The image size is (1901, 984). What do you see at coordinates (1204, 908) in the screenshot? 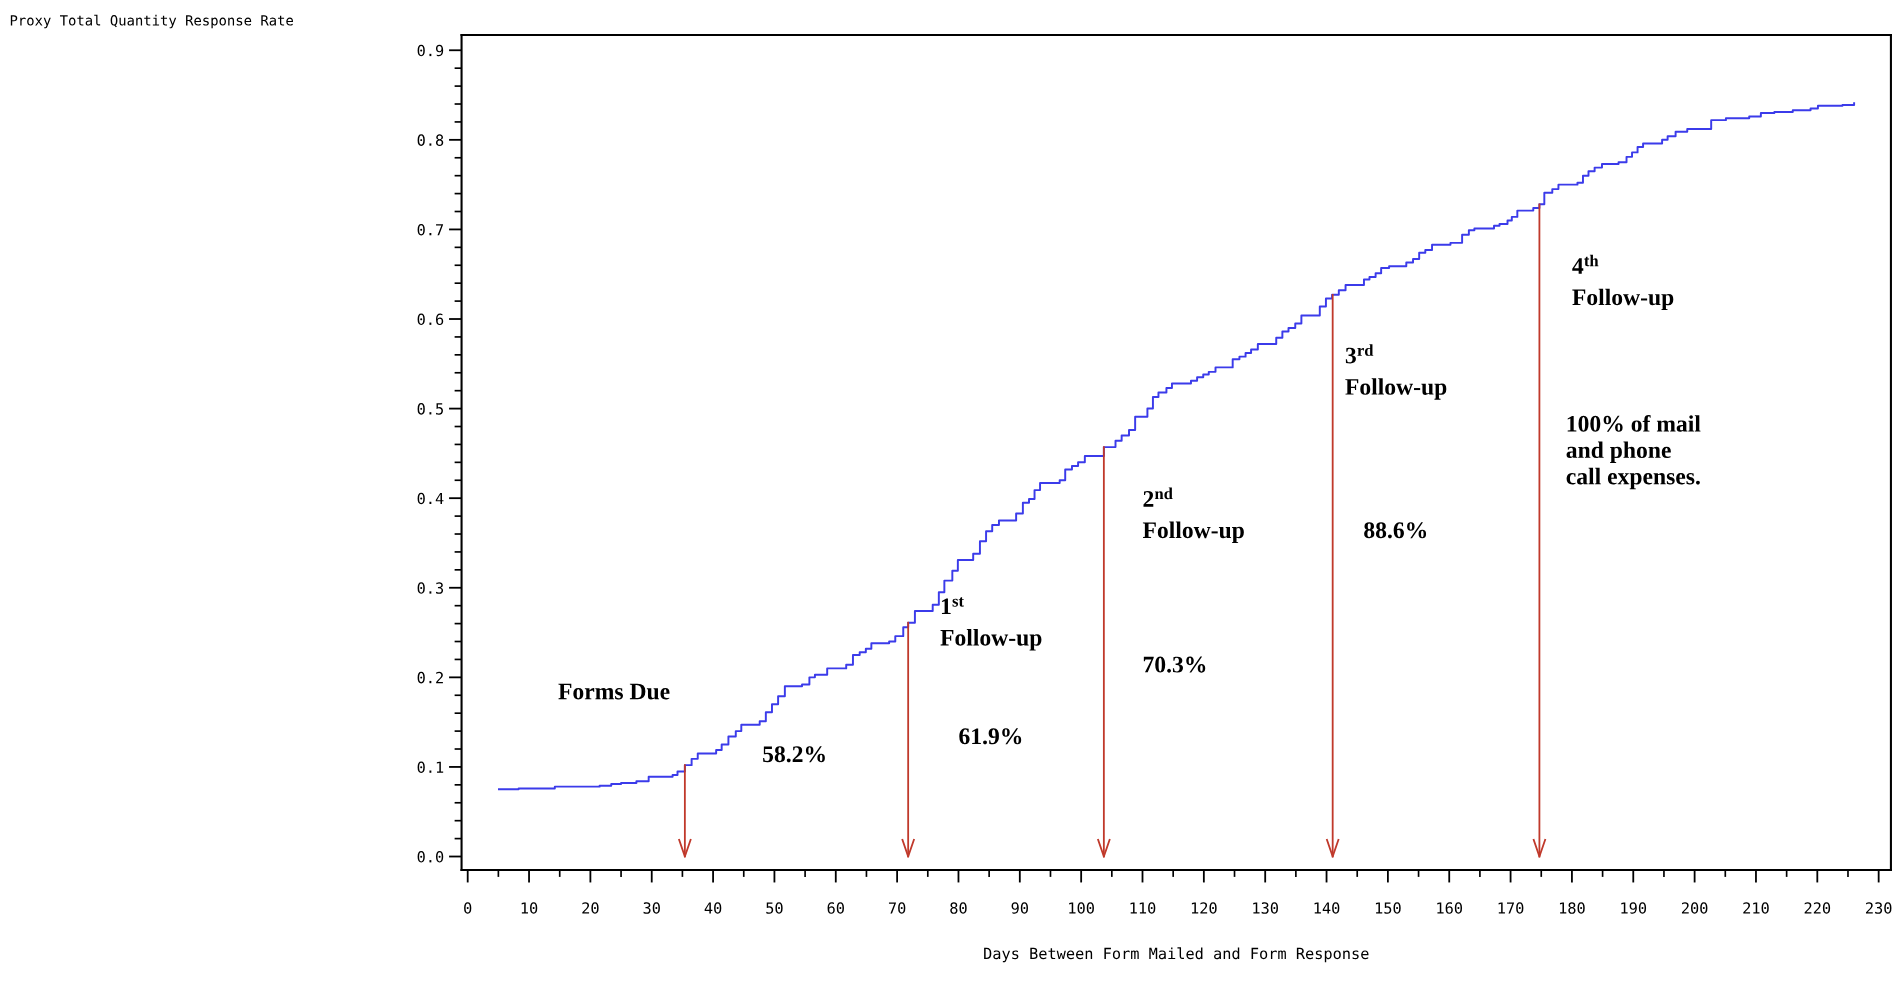
I see `x-tick-label: 120` at bounding box center [1204, 908].